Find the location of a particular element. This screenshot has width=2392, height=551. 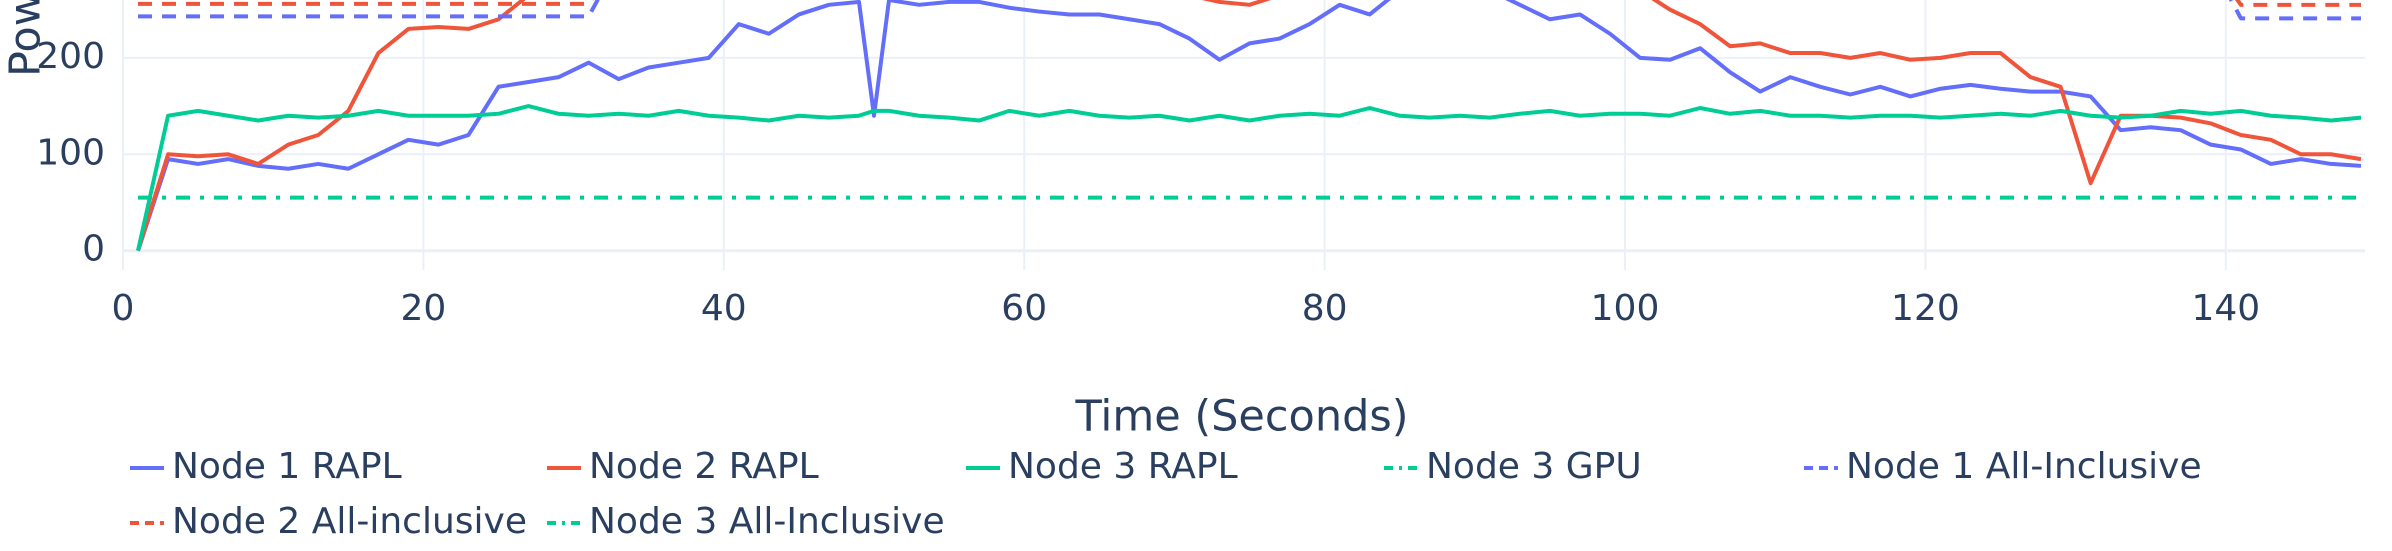

x-tick-label: 60 is located at coordinates (1024, 308).